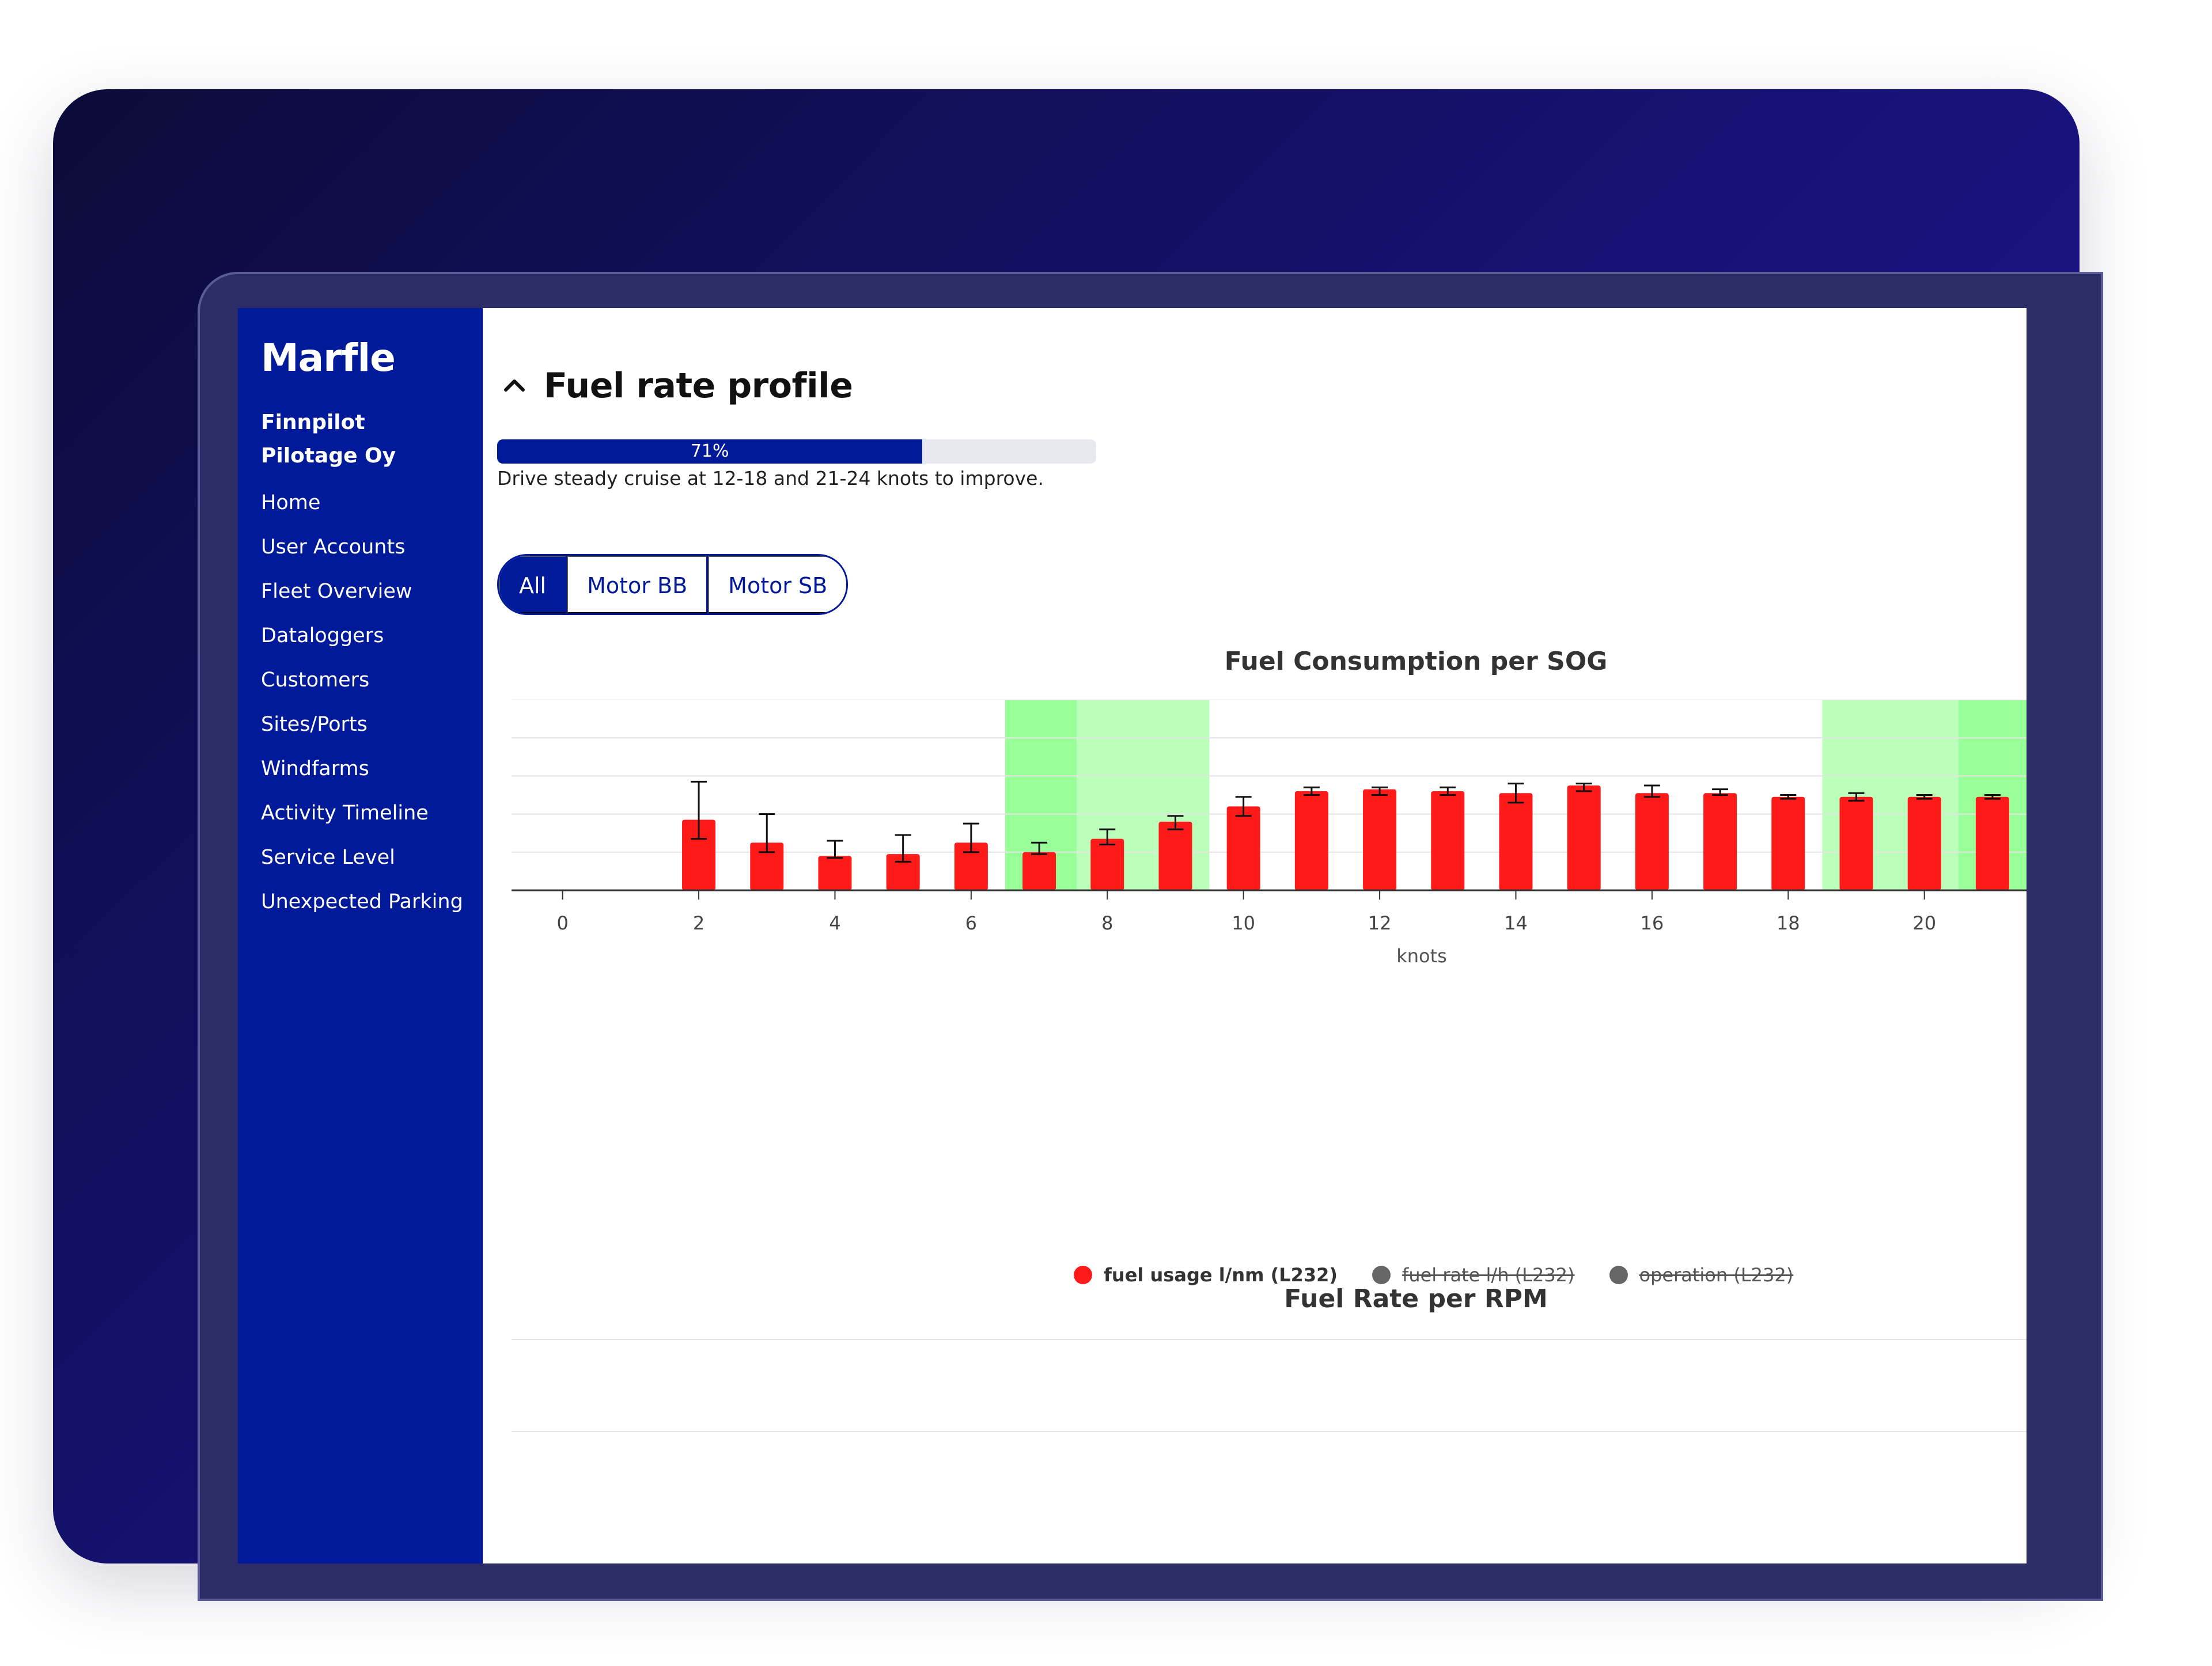  Describe the element at coordinates (322, 635) in the screenshot. I see `sidebar-item-dataloggers: Dataloggers` at that location.